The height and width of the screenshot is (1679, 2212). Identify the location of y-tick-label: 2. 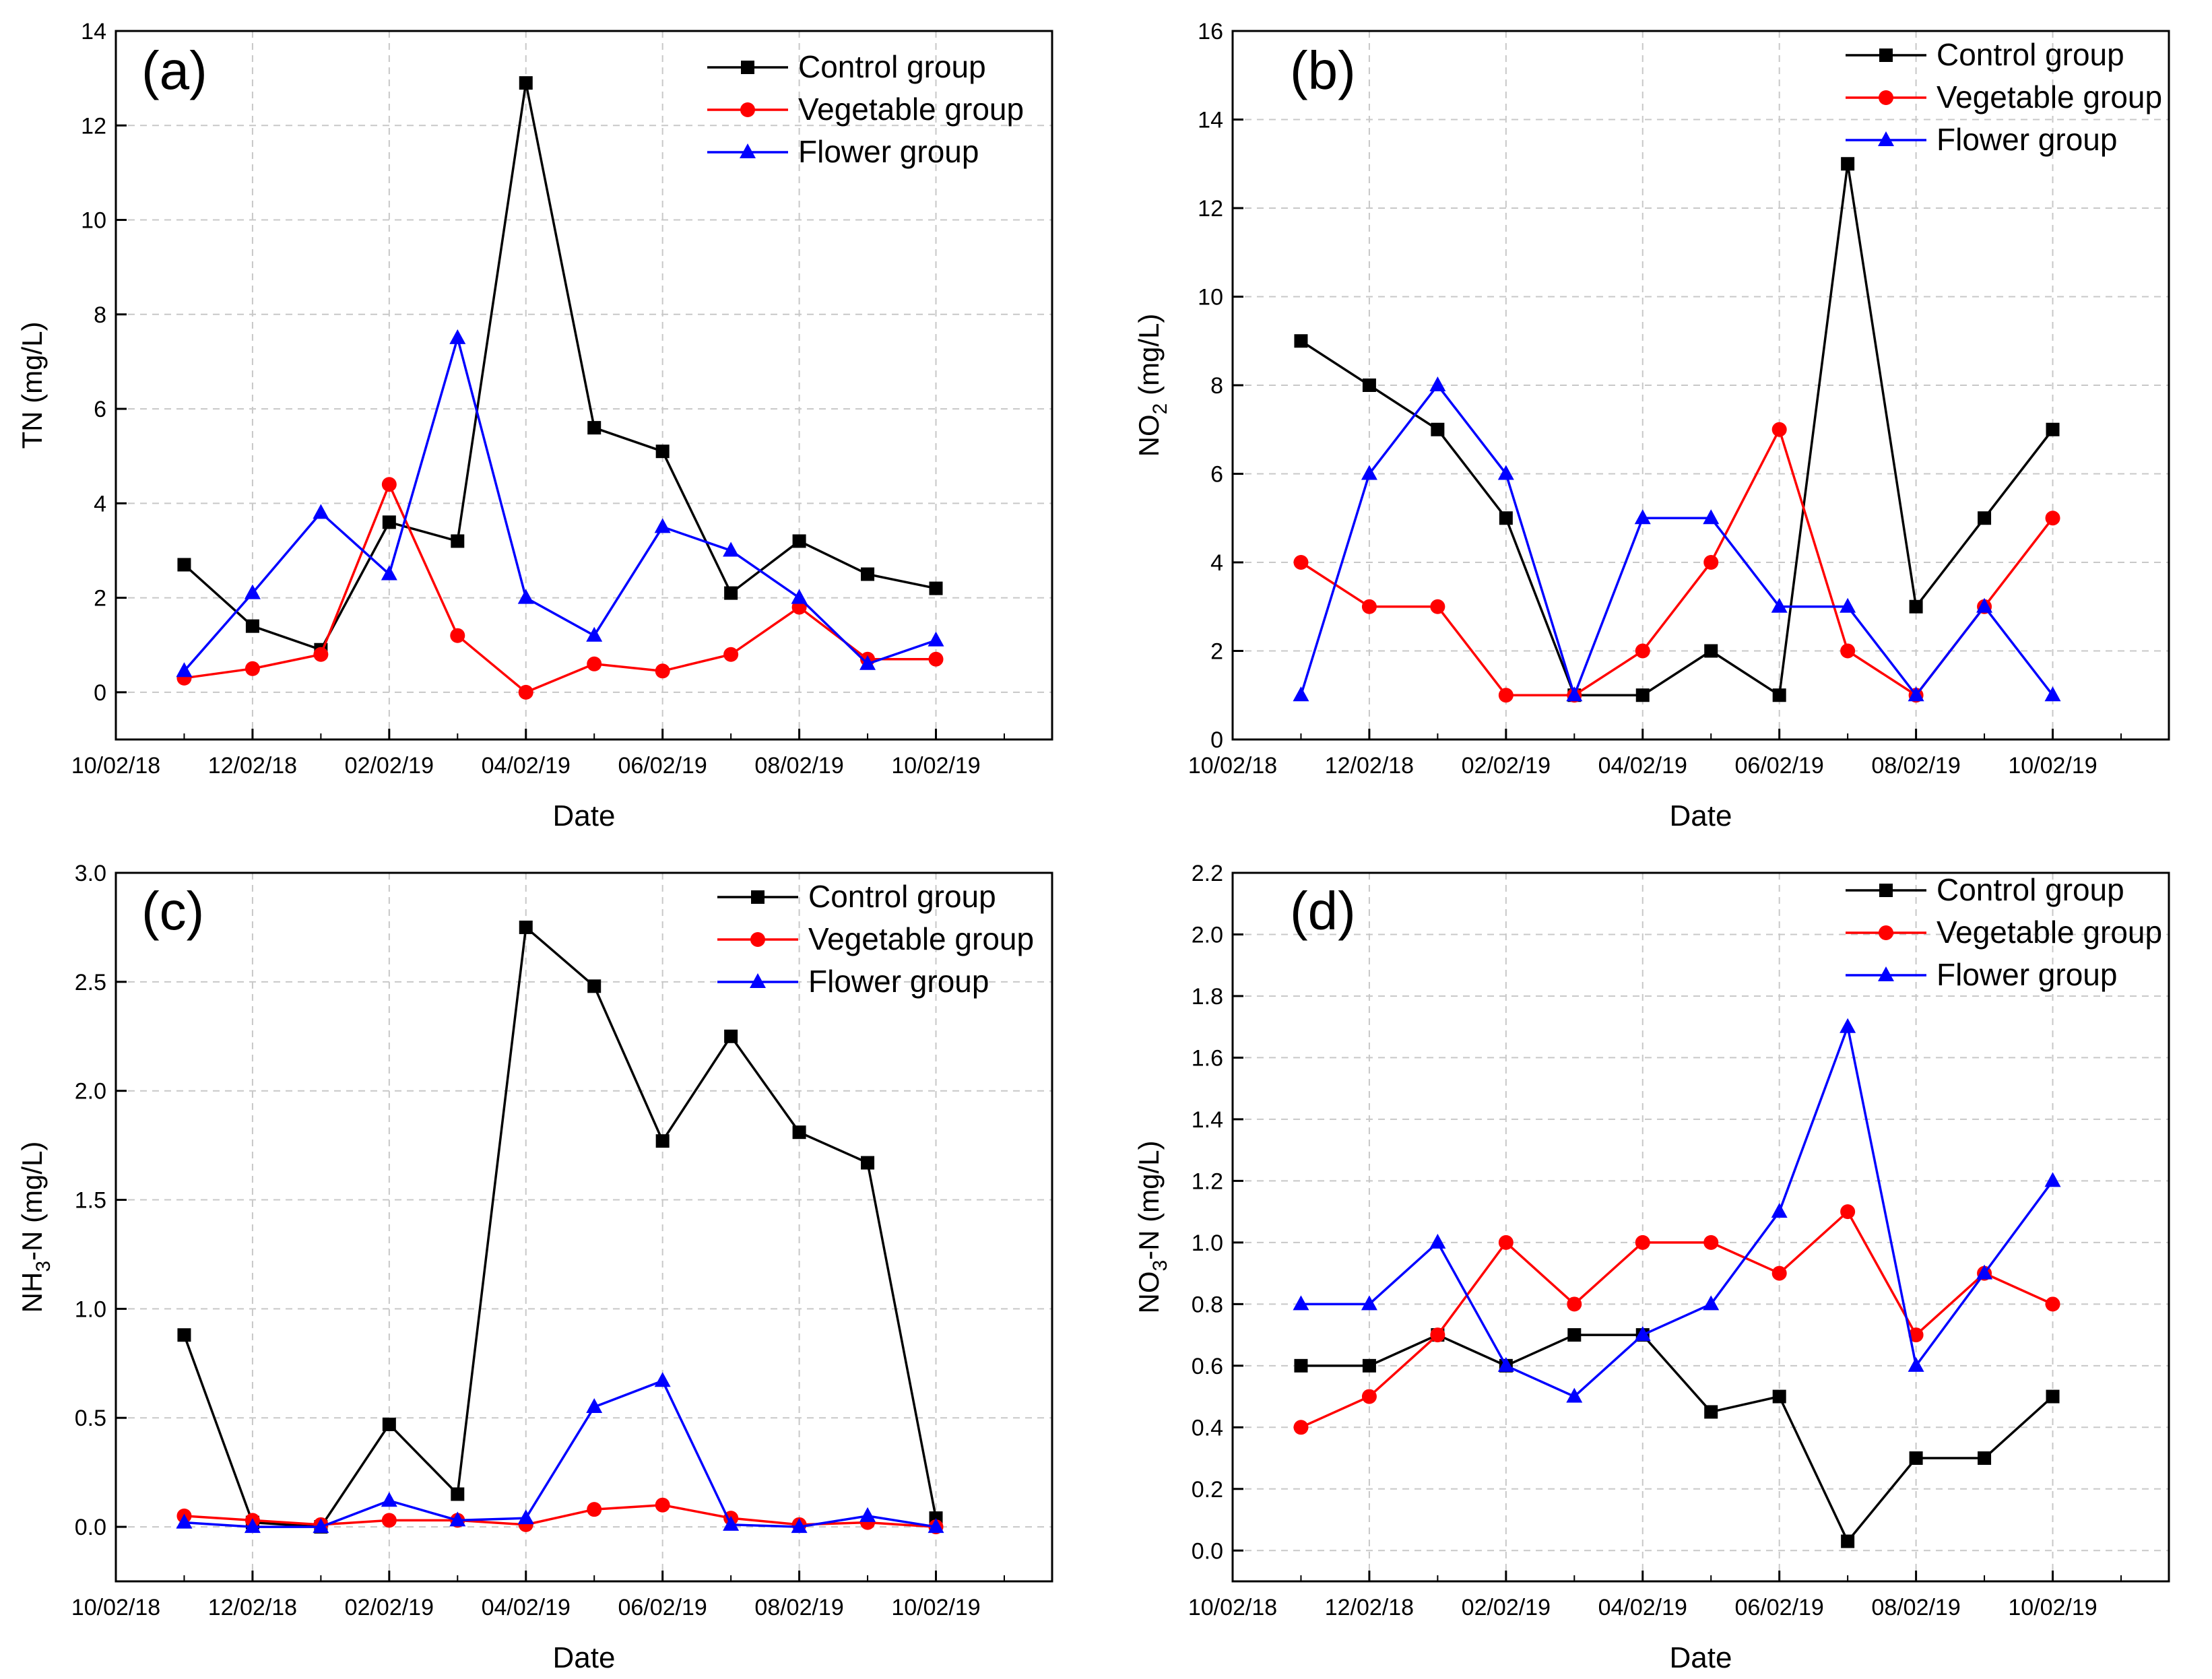
(1216, 652).